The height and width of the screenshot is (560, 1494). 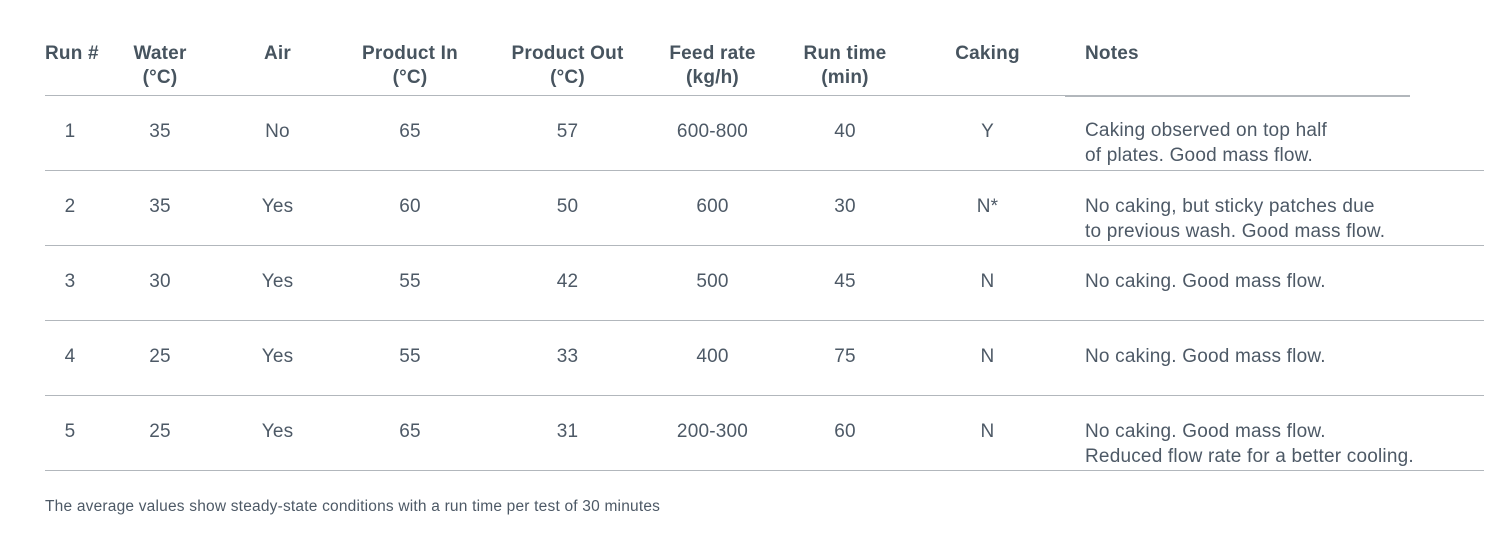 What do you see at coordinates (567, 358) in the screenshot?
I see `cell-product_out-run4: 33` at bounding box center [567, 358].